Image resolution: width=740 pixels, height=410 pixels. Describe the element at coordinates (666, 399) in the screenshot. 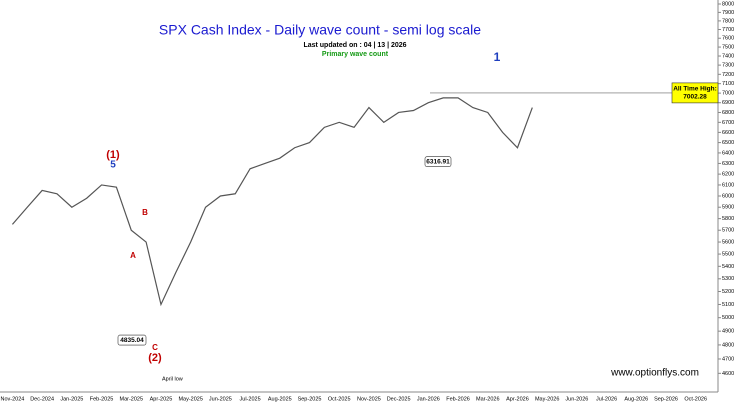

I see `x-tick-label: Sep-2026` at that location.